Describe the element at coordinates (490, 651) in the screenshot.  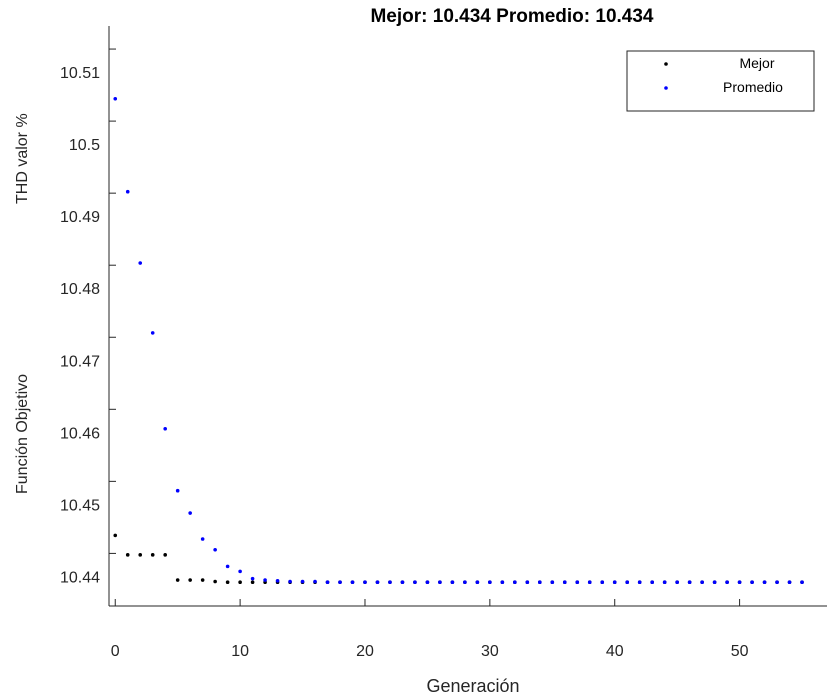
I see `x-tick-label: 30` at that location.